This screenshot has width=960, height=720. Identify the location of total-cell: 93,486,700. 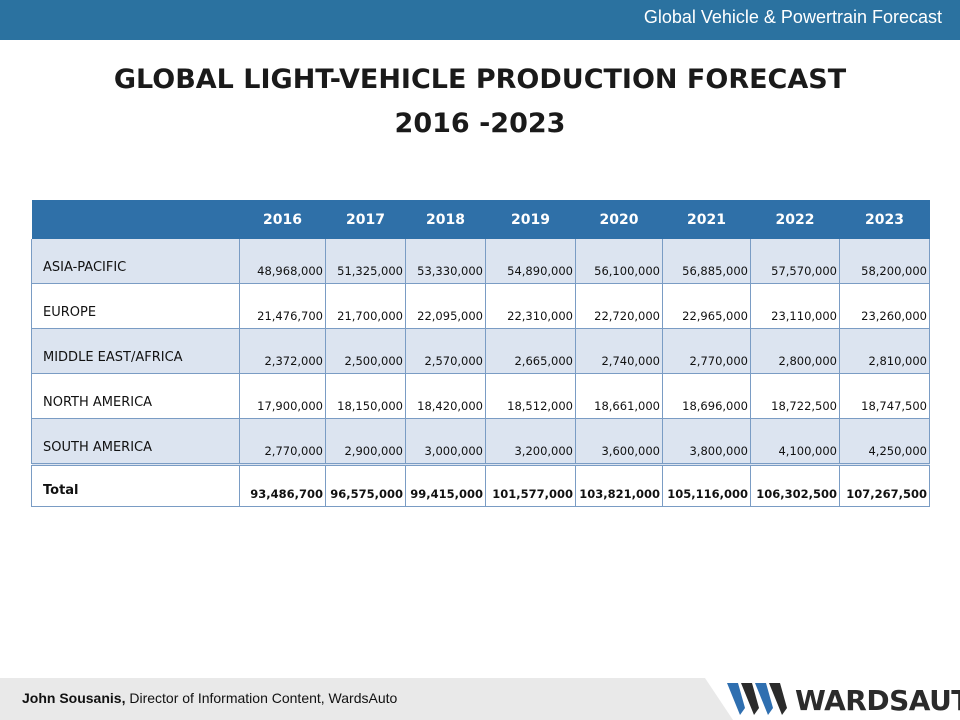
(282, 485).